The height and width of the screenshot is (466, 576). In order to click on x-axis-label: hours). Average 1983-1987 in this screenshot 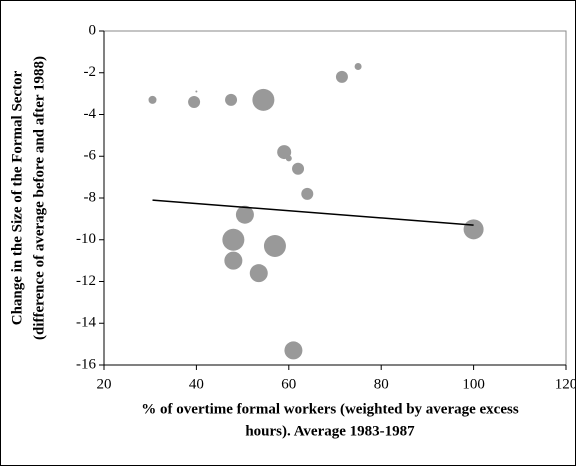, I will do `click(330, 431)`.